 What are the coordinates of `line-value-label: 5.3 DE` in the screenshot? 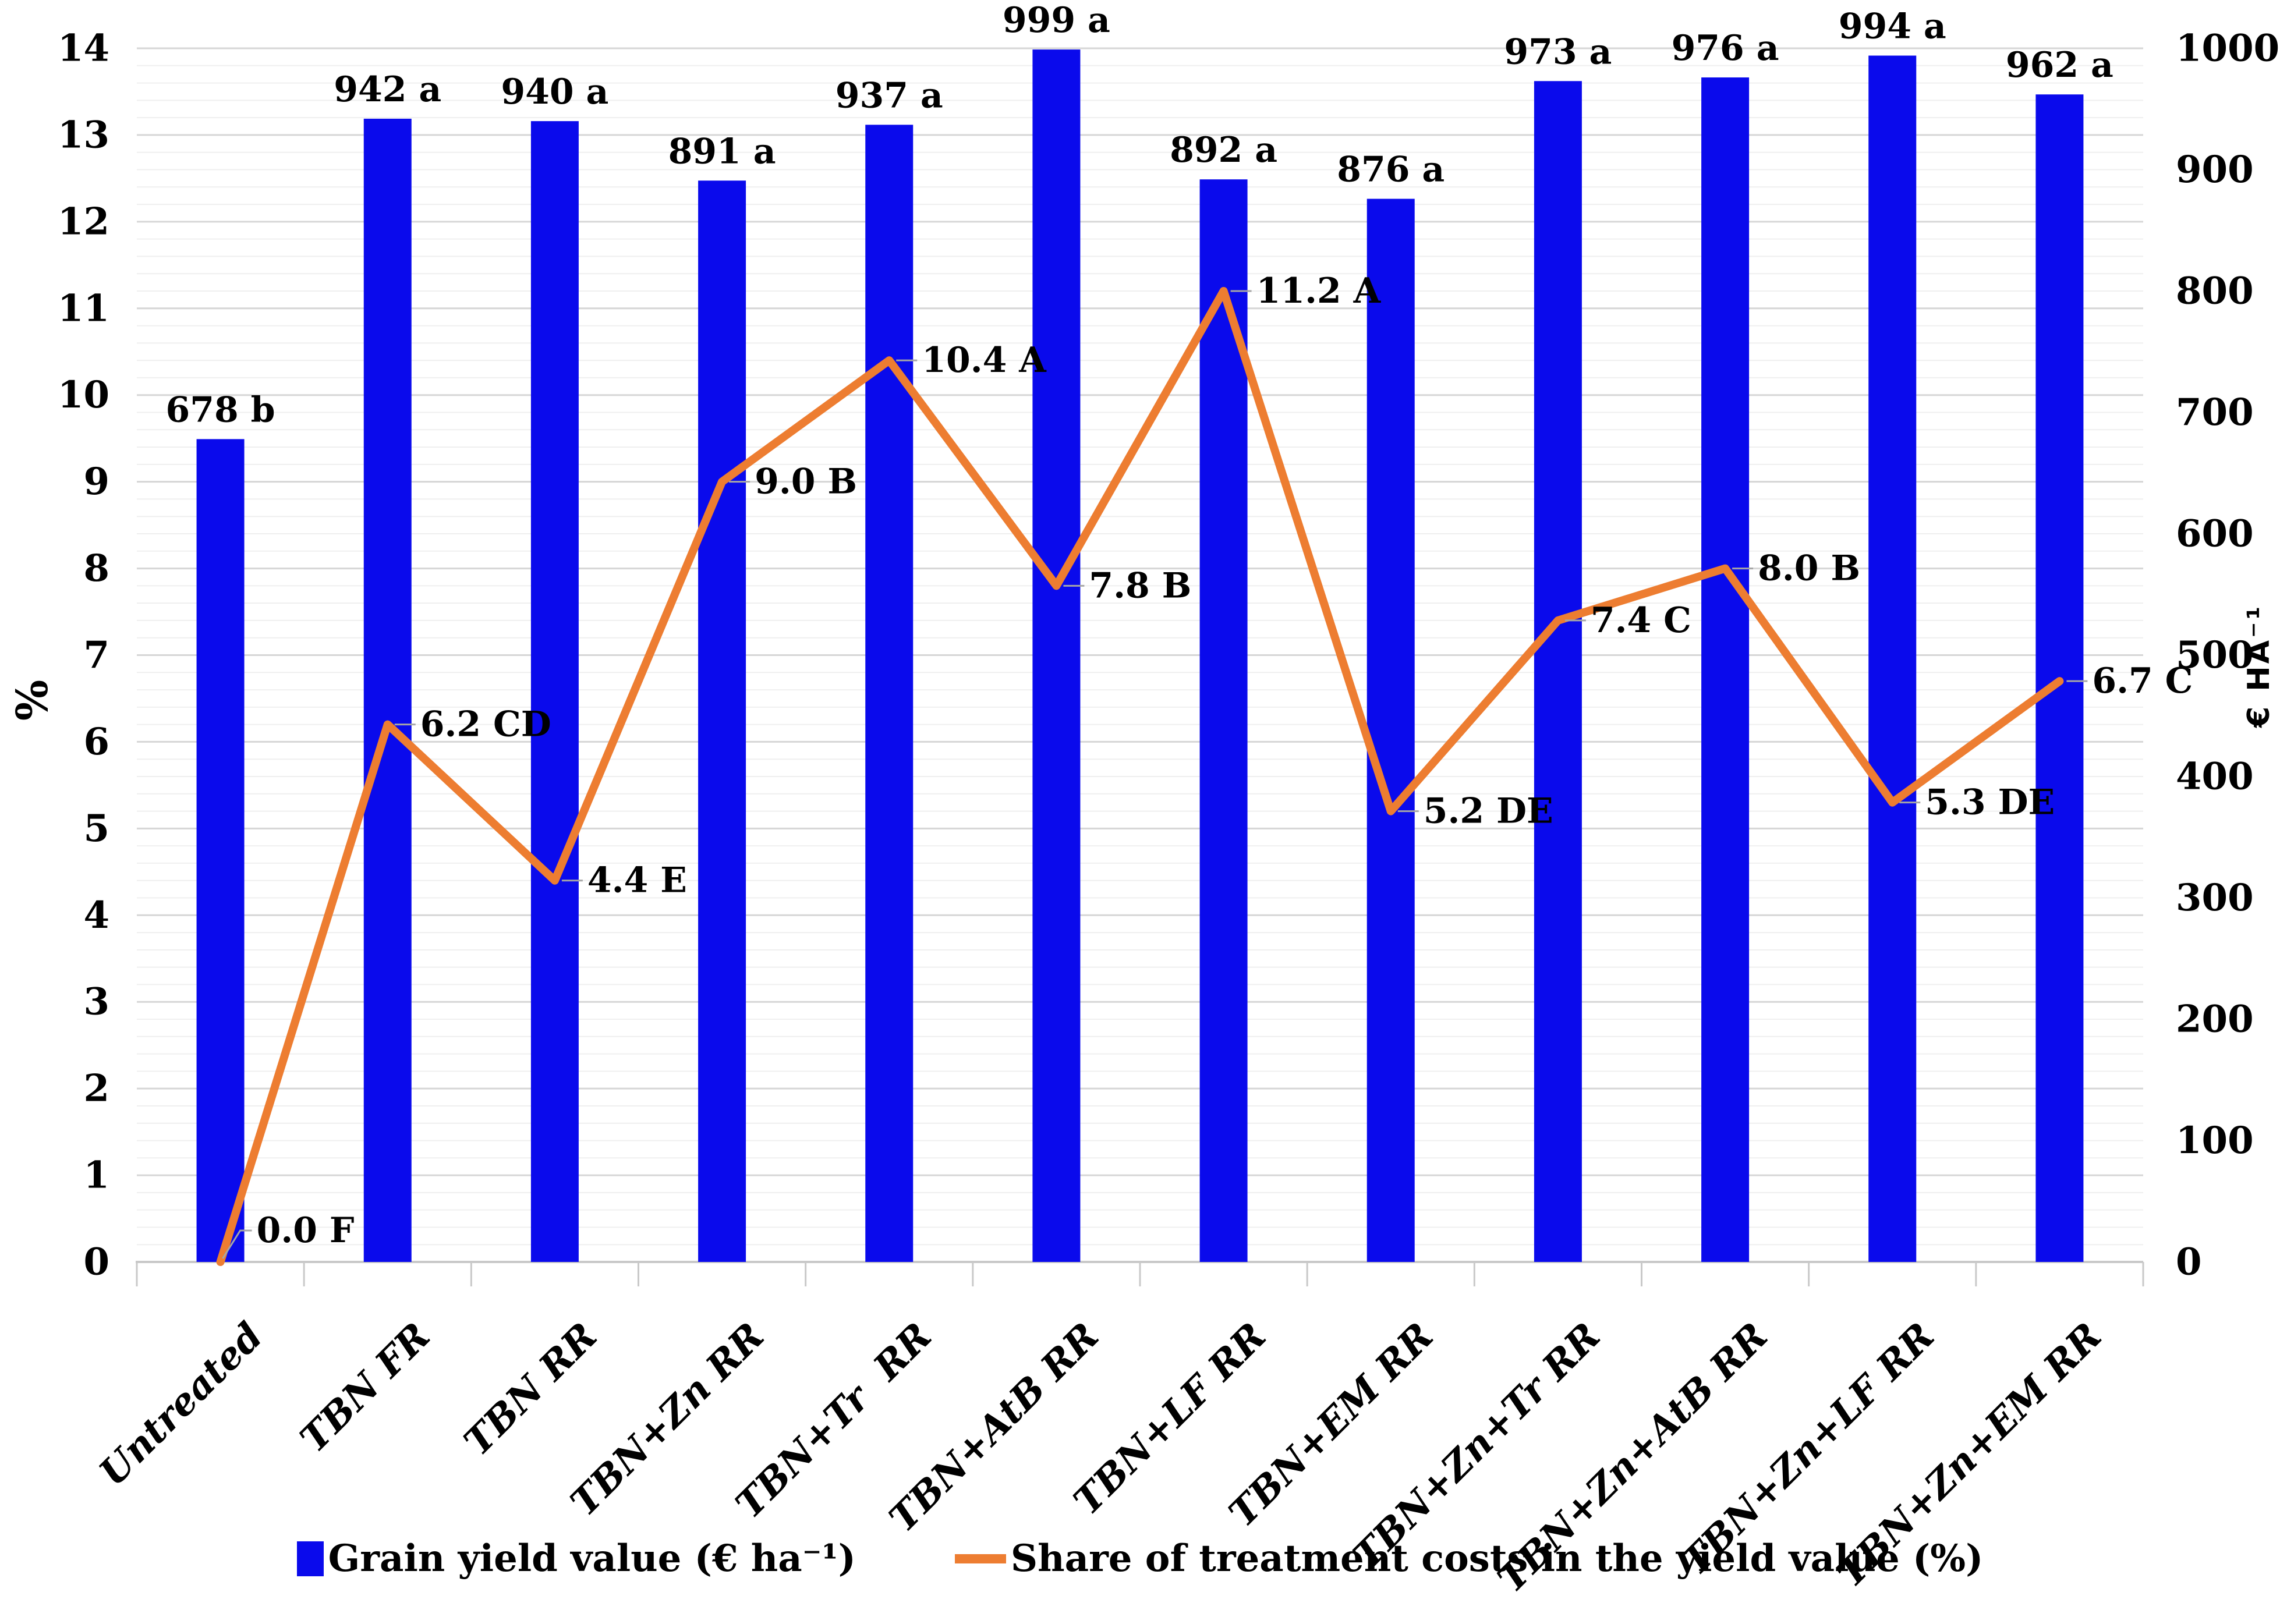 It's located at (1990, 802).